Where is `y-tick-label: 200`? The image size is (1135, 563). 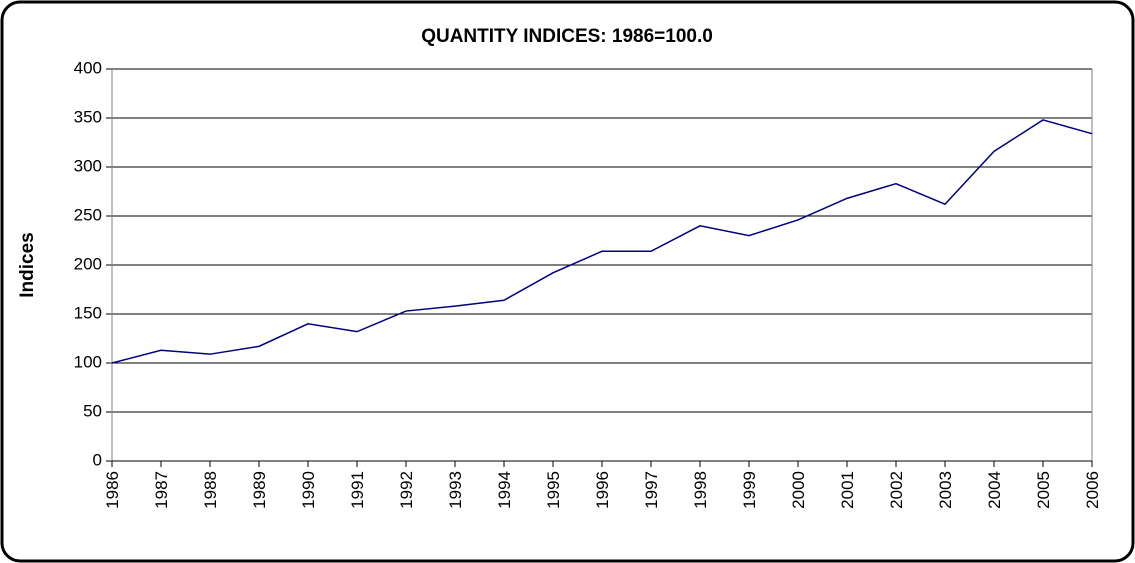 y-tick-label: 200 is located at coordinates (88, 263).